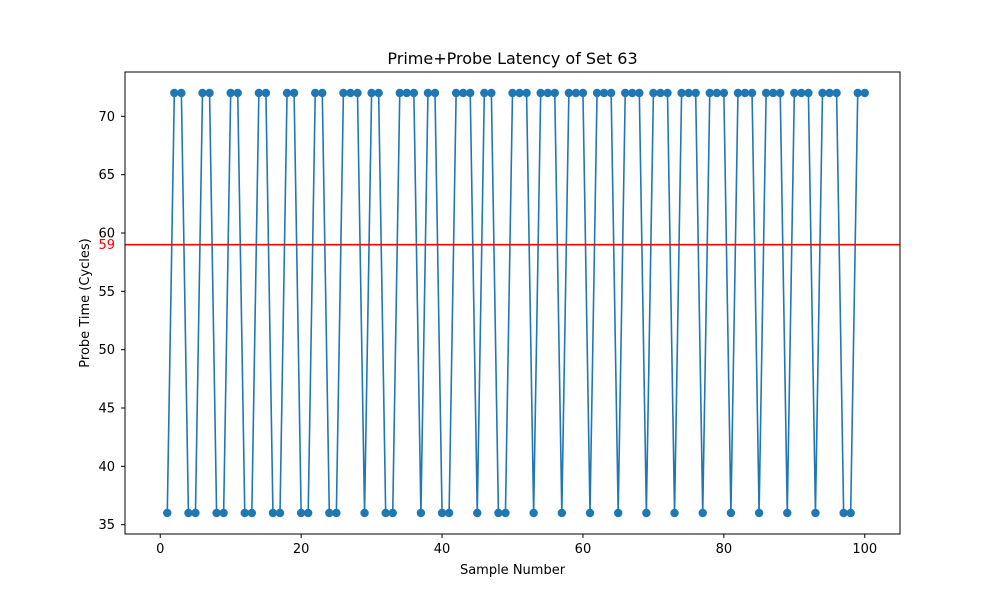  Describe the element at coordinates (516, 545) in the screenshot. I see `x-axis: 0 20 40 60 80 100` at that location.